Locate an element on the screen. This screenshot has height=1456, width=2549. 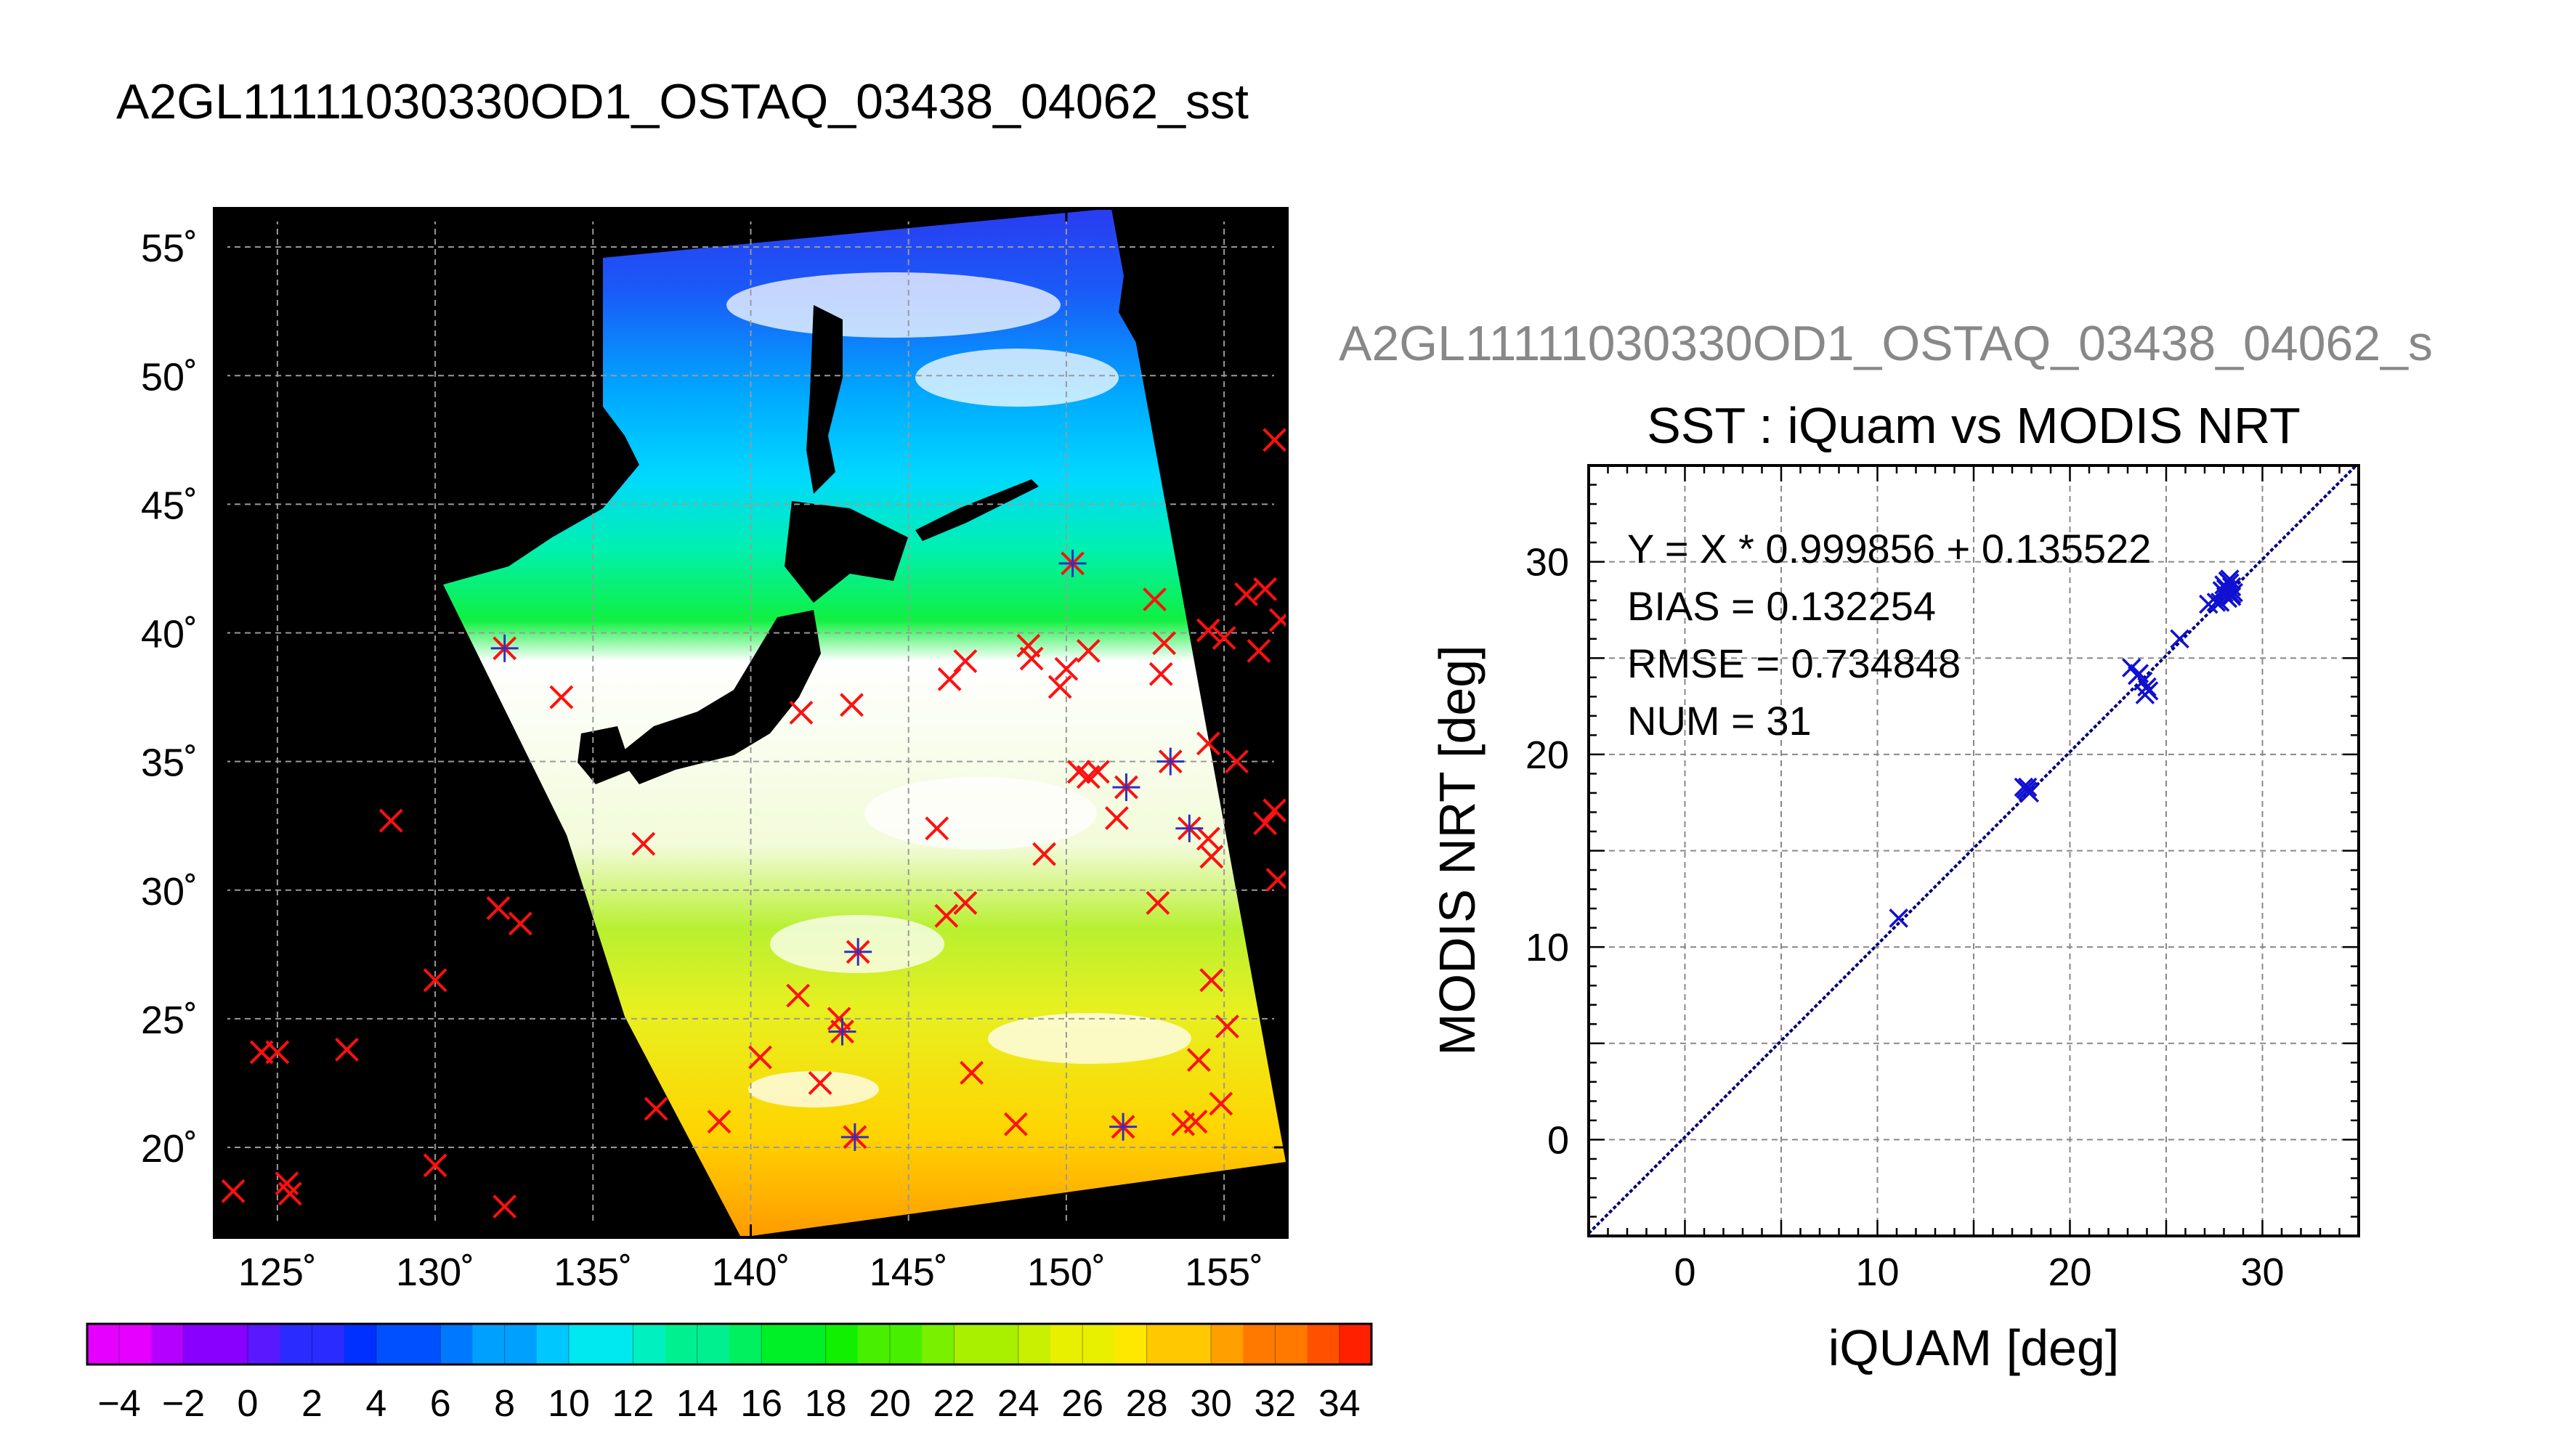
colorbar-label: 24 is located at coordinates (1019, 1404).